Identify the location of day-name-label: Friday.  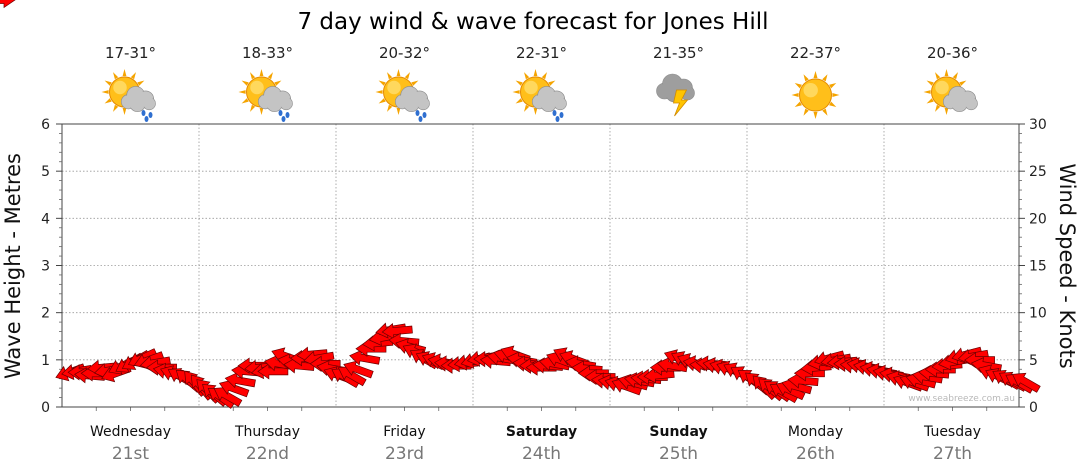
(404, 432).